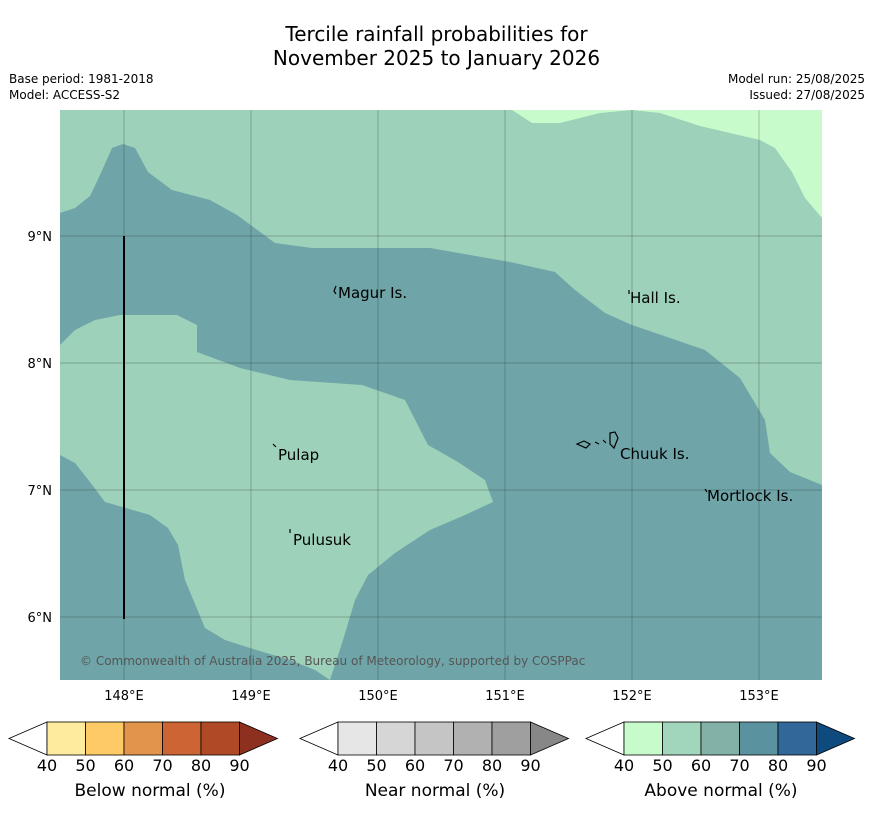  What do you see at coordinates (40, 618) in the screenshot?
I see `lat-tick-label: 6°N` at bounding box center [40, 618].